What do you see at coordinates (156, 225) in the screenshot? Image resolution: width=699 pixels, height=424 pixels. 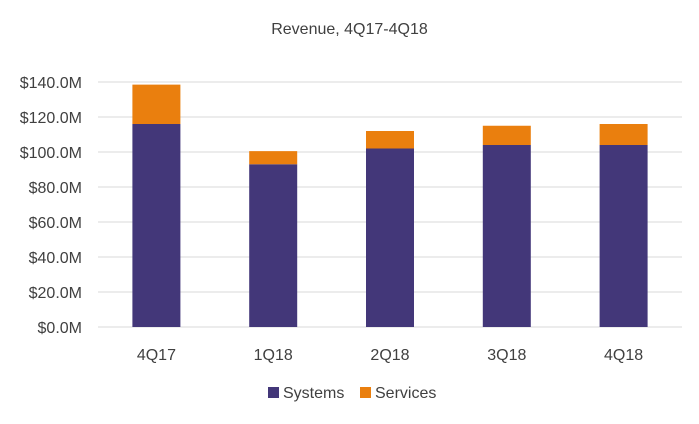 I see `bar-systems-4q17` at bounding box center [156, 225].